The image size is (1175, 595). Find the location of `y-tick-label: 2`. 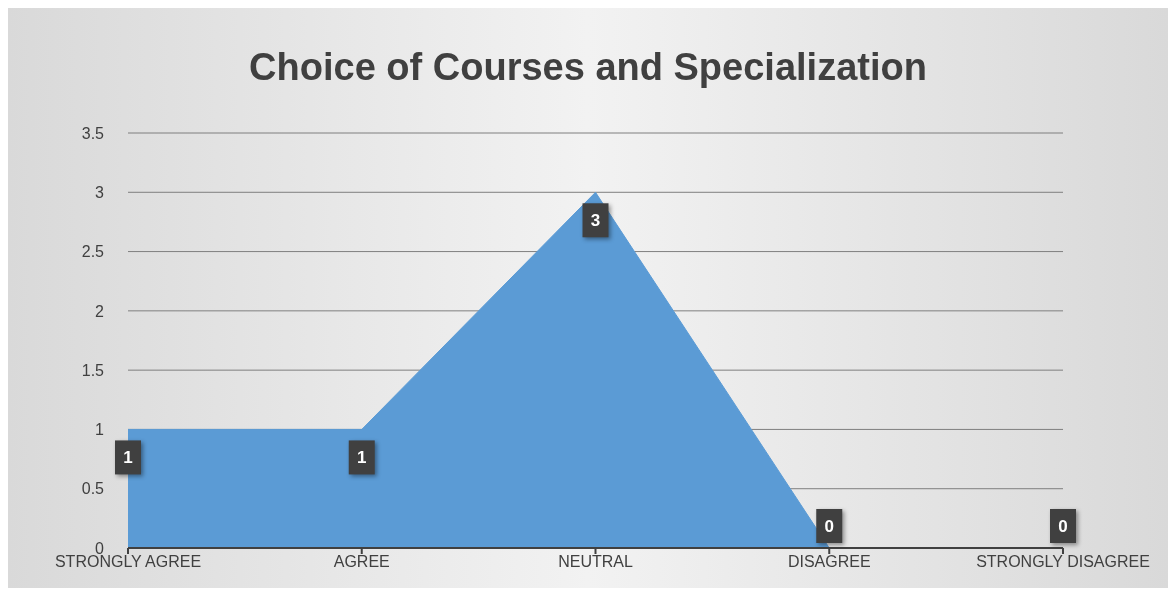

y-tick-label: 2 is located at coordinates (100, 311).